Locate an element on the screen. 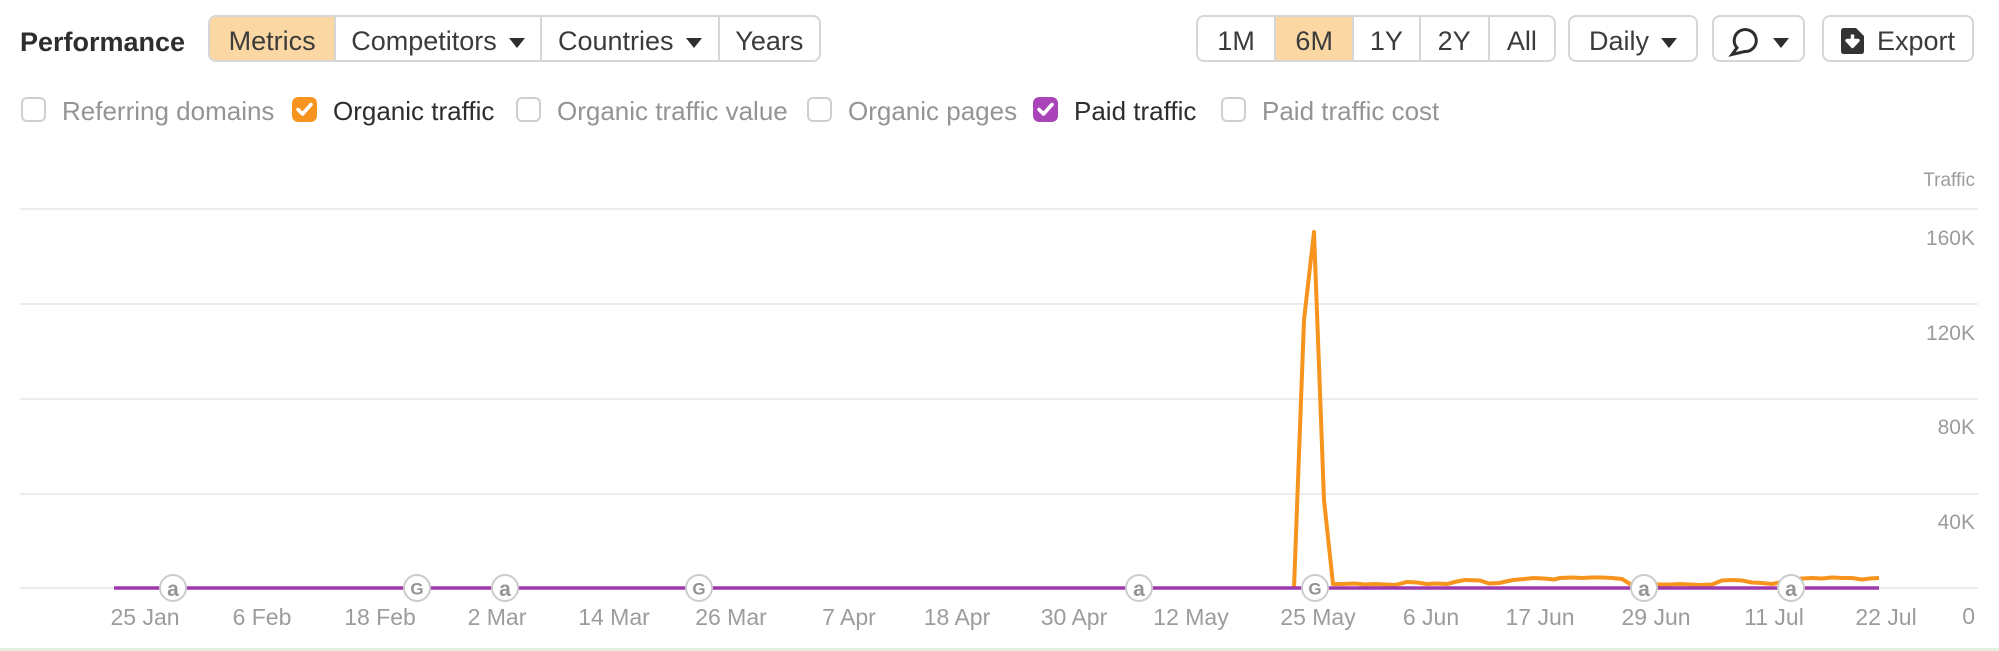 The width and height of the screenshot is (1999, 651). svg-text: 12 May is located at coordinates (1191, 617).